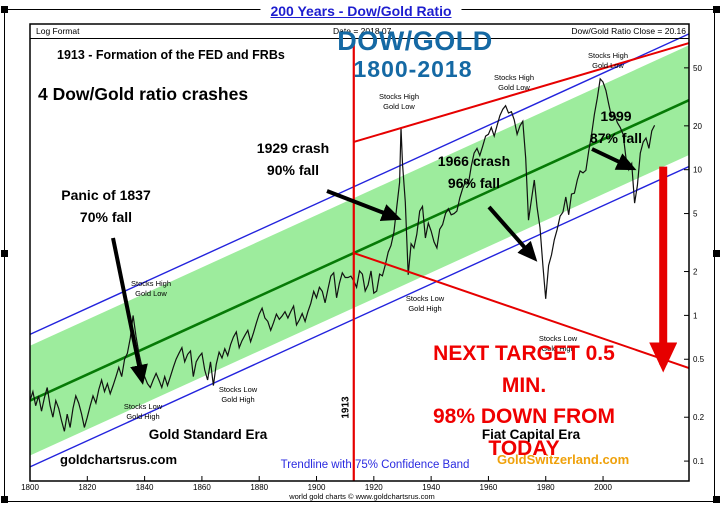 This screenshot has height=509, width=723. Describe the element at coordinates (695, 315) in the screenshot. I see `y-axis-label: 1` at that location.